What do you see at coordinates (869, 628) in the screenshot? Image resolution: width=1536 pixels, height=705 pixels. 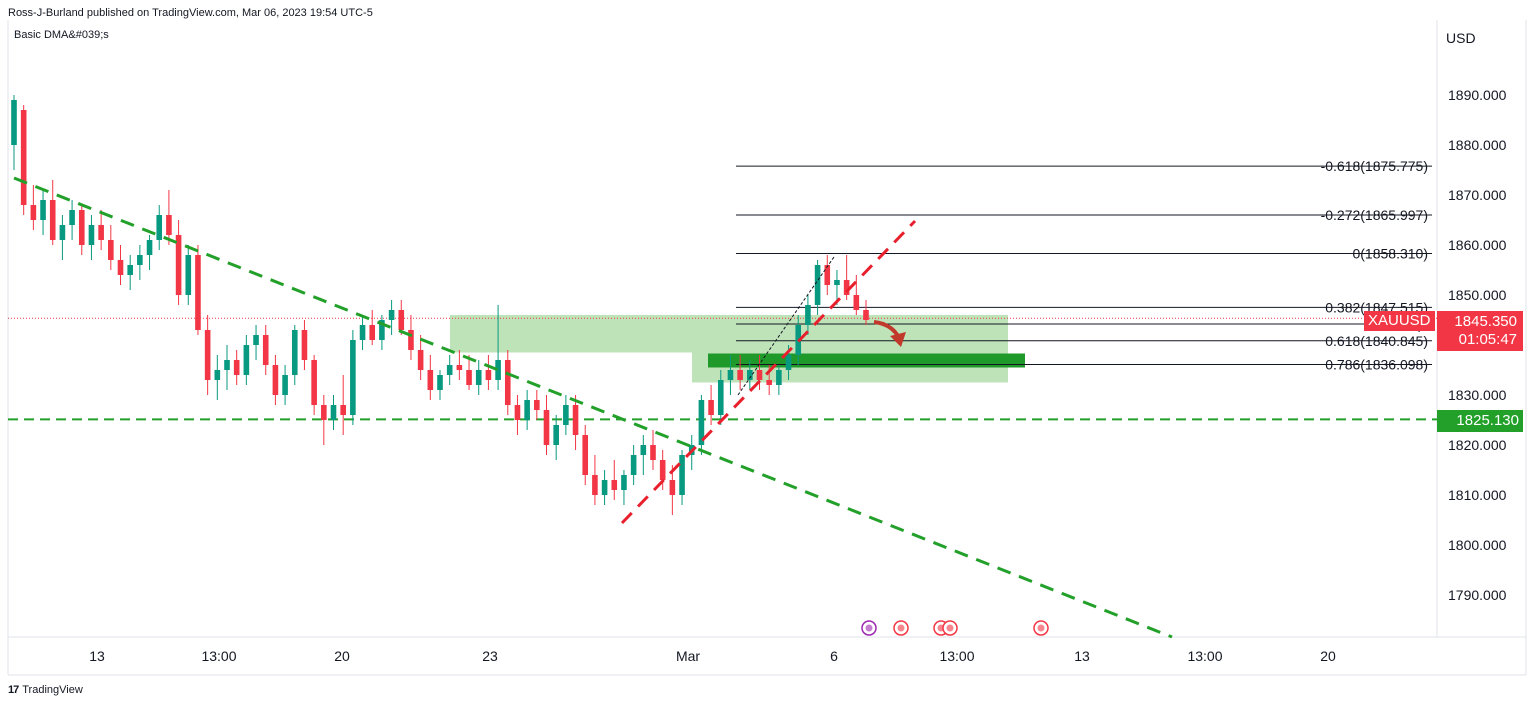 I see `lightning-event-icon` at bounding box center [869, 628].